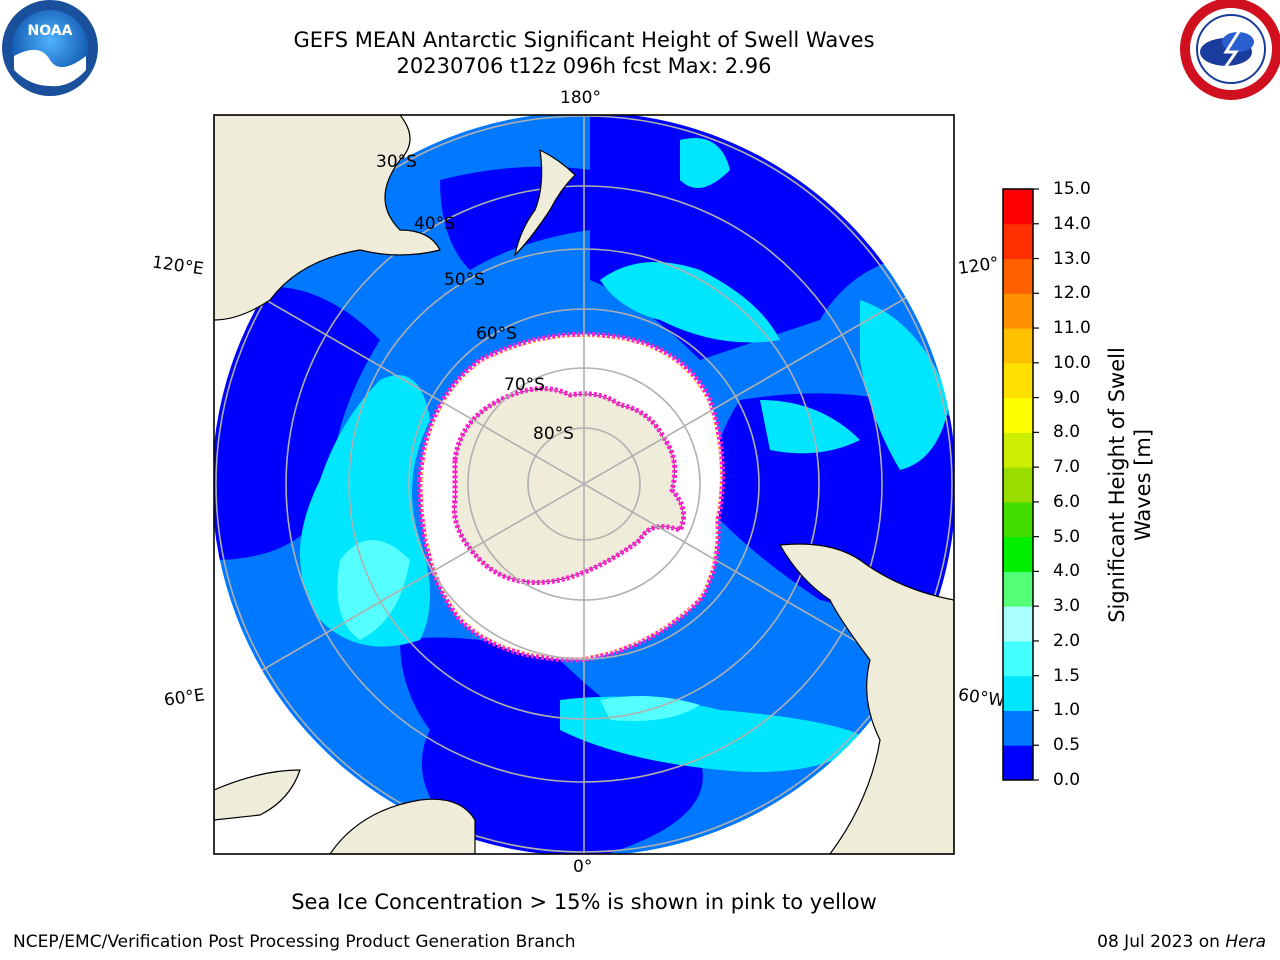 This screenshot has width=1280, height=960. I want to click on noaa-logo-text: NOAA, so click(50, 31).